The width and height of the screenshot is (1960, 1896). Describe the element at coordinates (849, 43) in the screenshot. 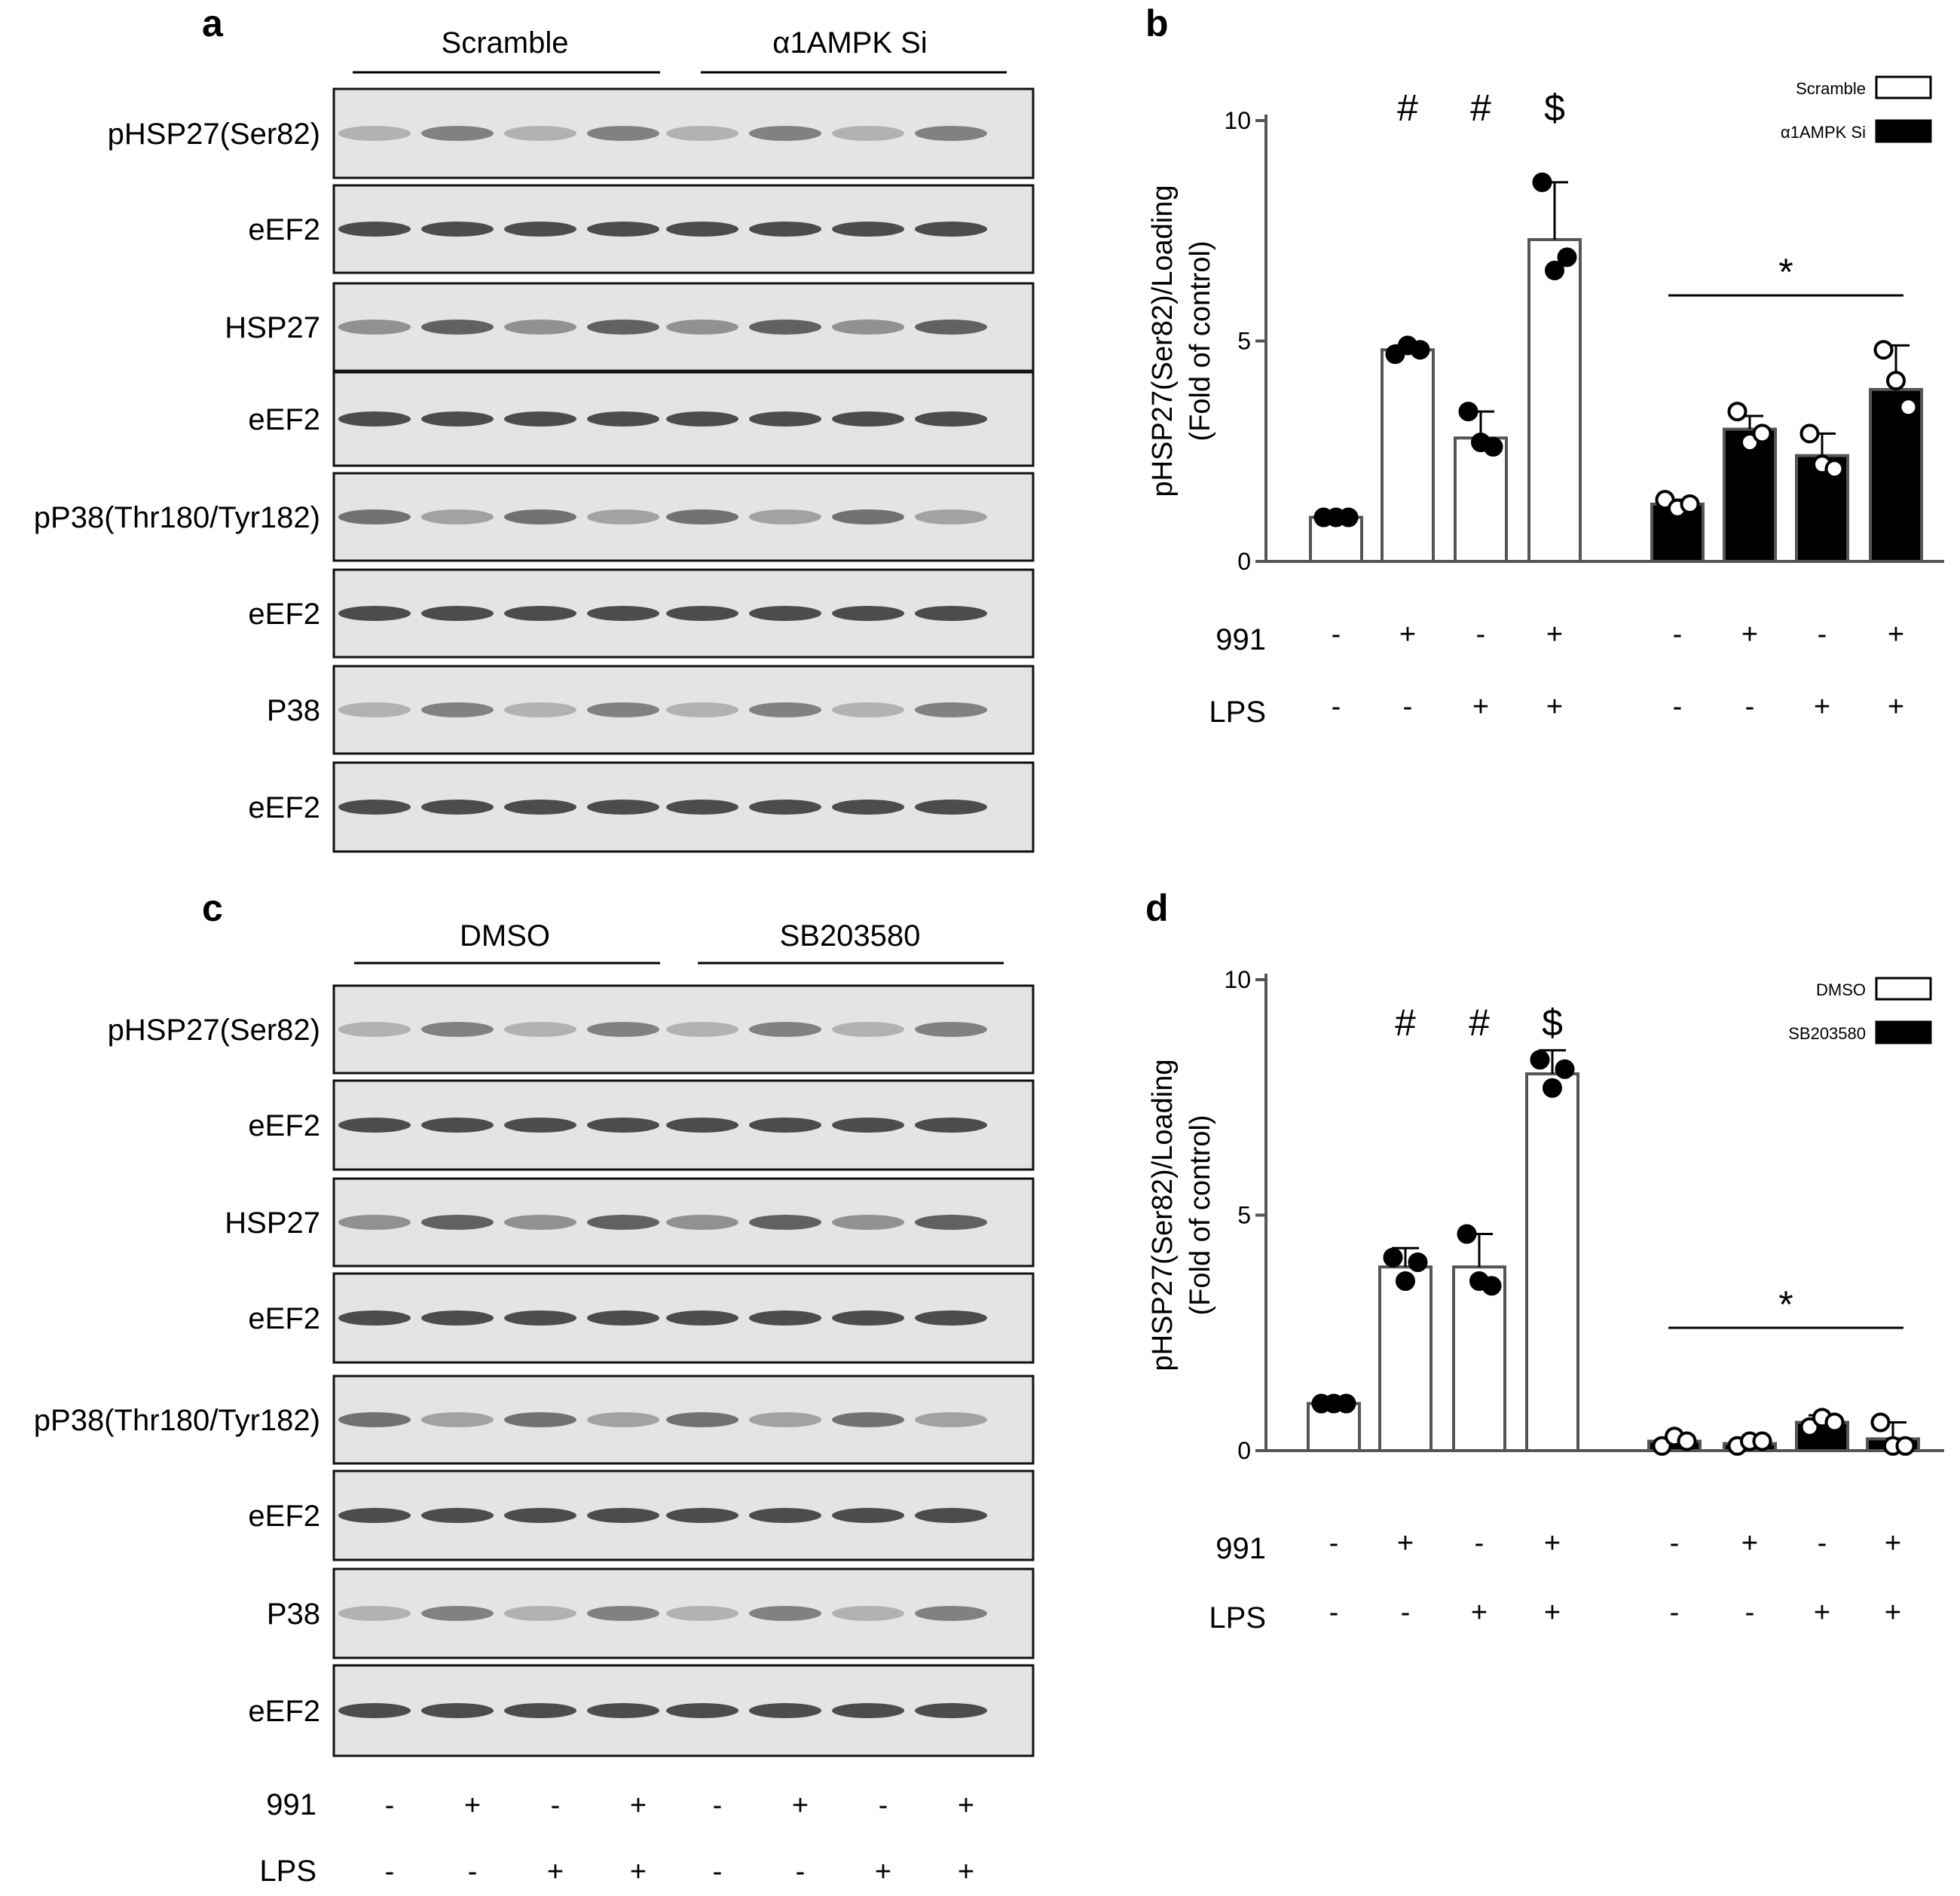

I see `group-label-ampk-si: α1AMPK Si` at that location.